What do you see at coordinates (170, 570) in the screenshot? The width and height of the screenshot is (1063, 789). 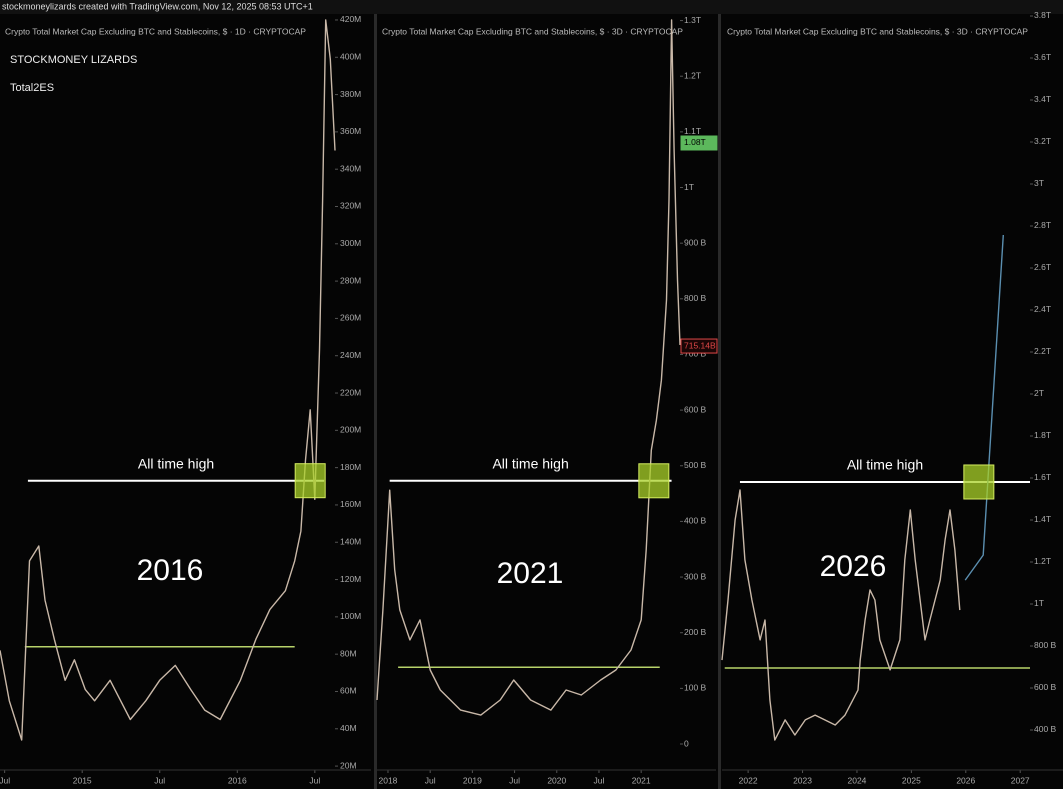 I see `year-annotation: 2016` at bounding box center [170, 570].